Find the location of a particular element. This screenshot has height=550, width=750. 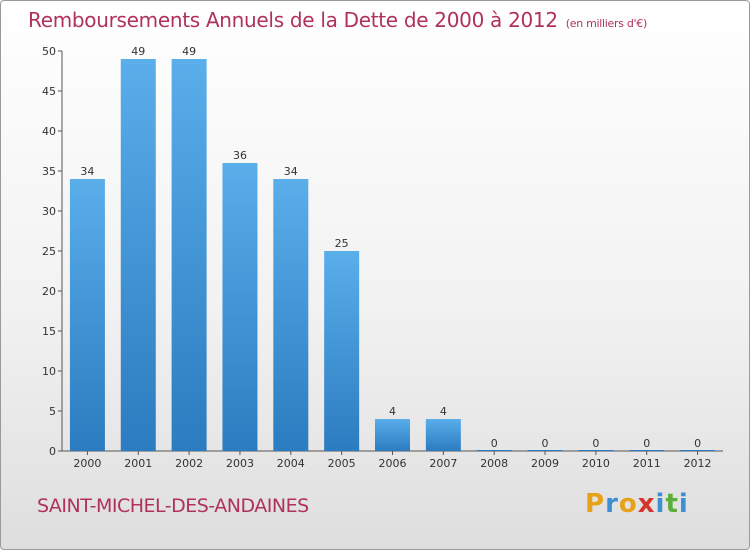

commune-name: SAINT-MICHEL-DES-ANDAINES is located at coordinates (173, 506).